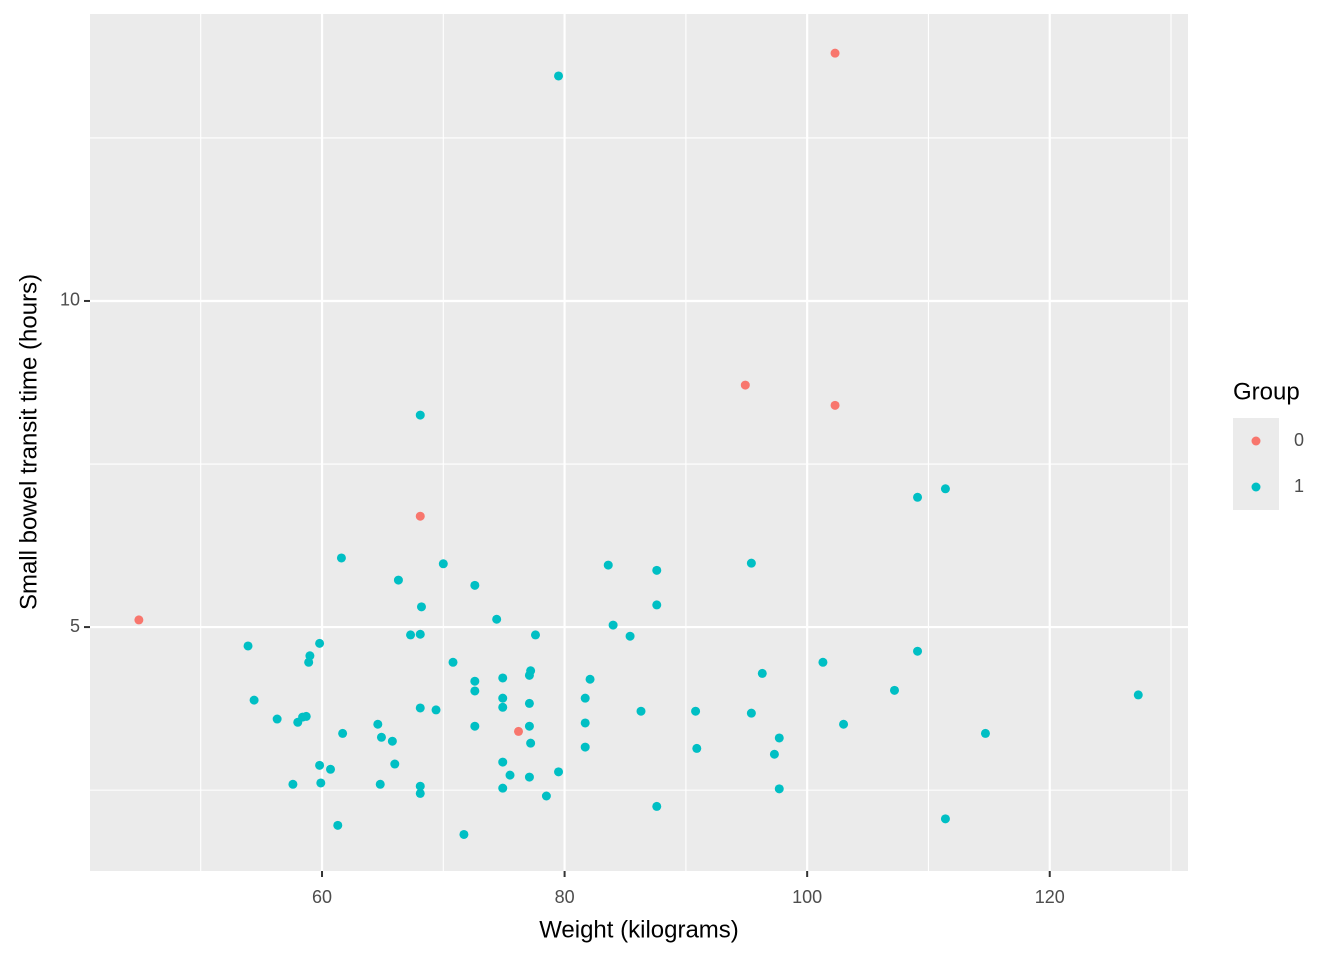  What do you see at coordinates (1050, 897) in the screenshot?
I see `x-tick-label: 120` at bounding box center [1050, 897].